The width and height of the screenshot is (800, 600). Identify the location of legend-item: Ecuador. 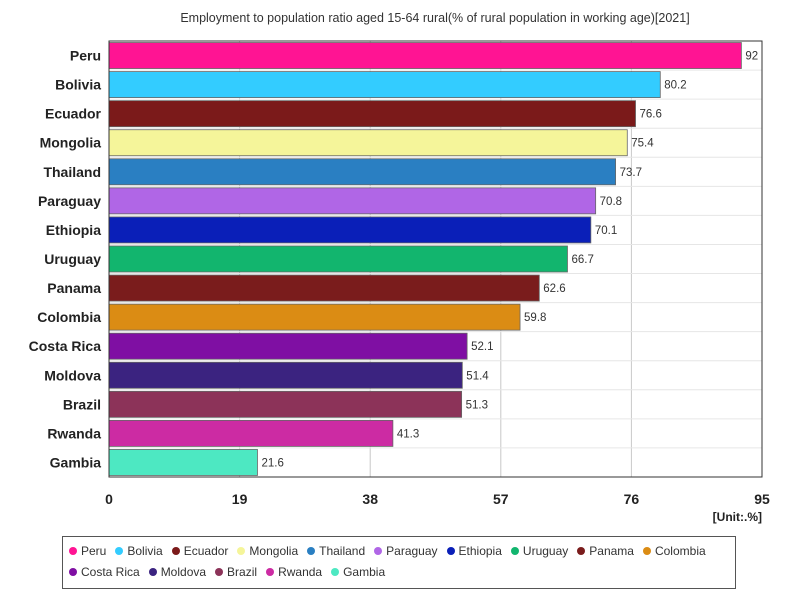
(200, 551).